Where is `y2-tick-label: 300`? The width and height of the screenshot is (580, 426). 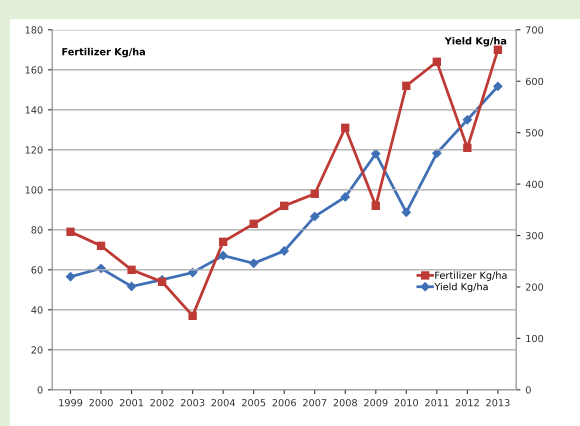
y2-tick-label: 300 is located at coordinates (535, 236).